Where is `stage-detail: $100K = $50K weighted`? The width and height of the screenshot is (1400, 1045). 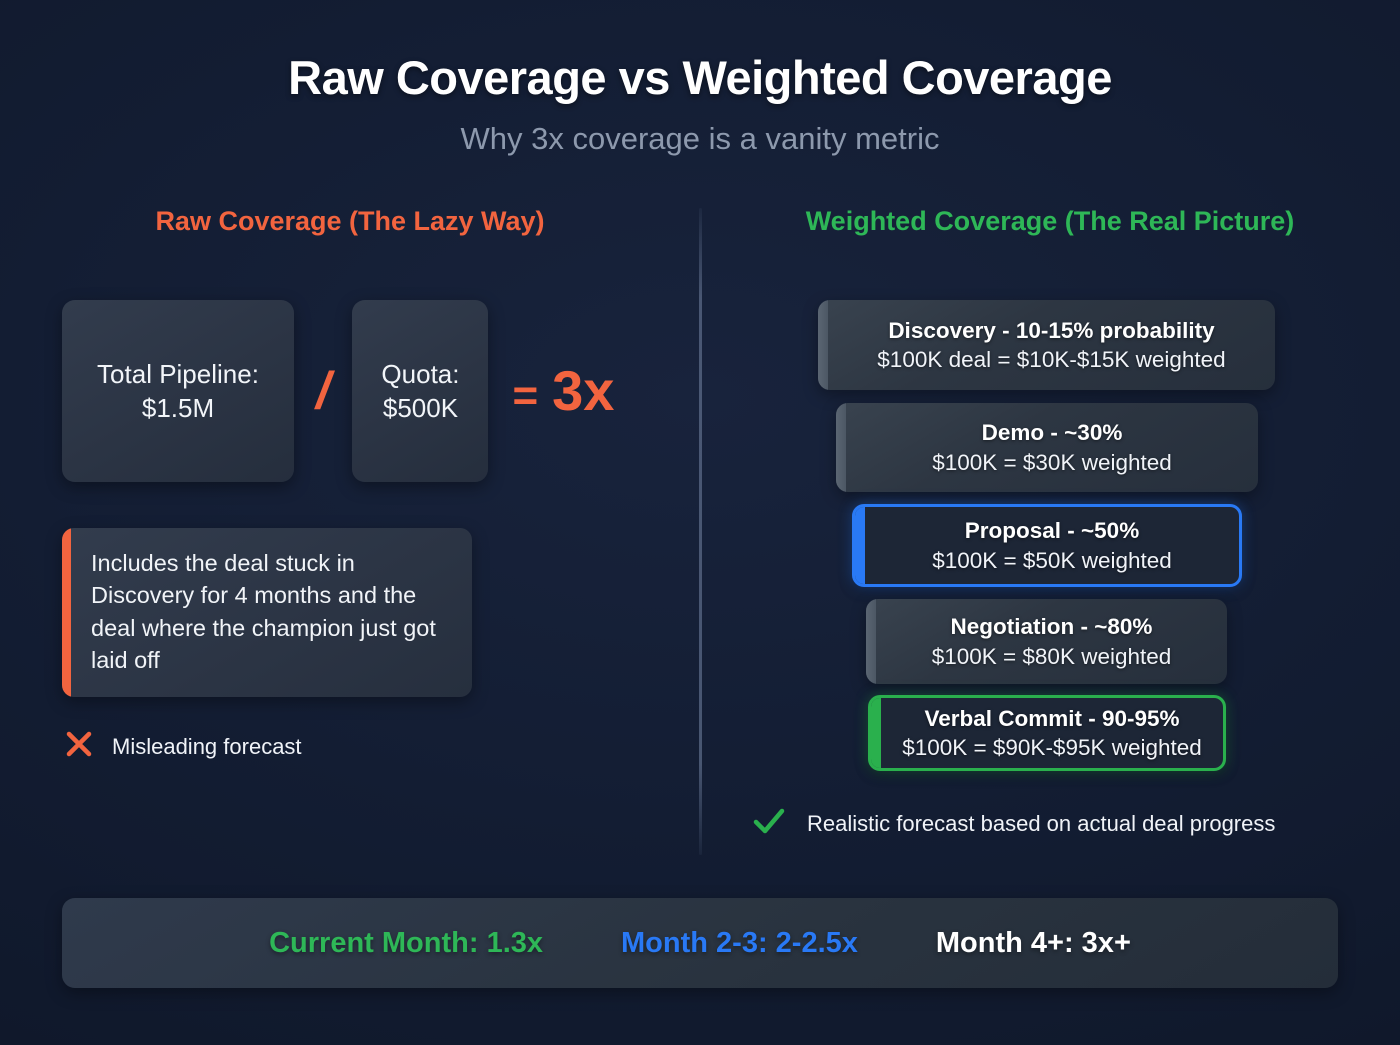 stage-detail: $100K = $50K weighted is located at coordinates (1052, 560).